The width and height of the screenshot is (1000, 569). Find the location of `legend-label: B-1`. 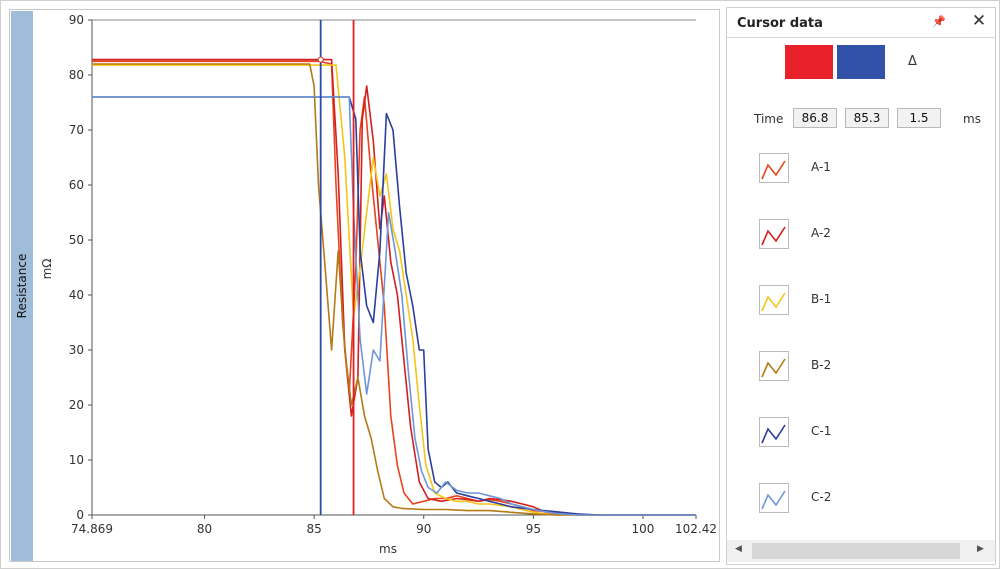

legend-label: B-1 is located at coordinates (821, 299).